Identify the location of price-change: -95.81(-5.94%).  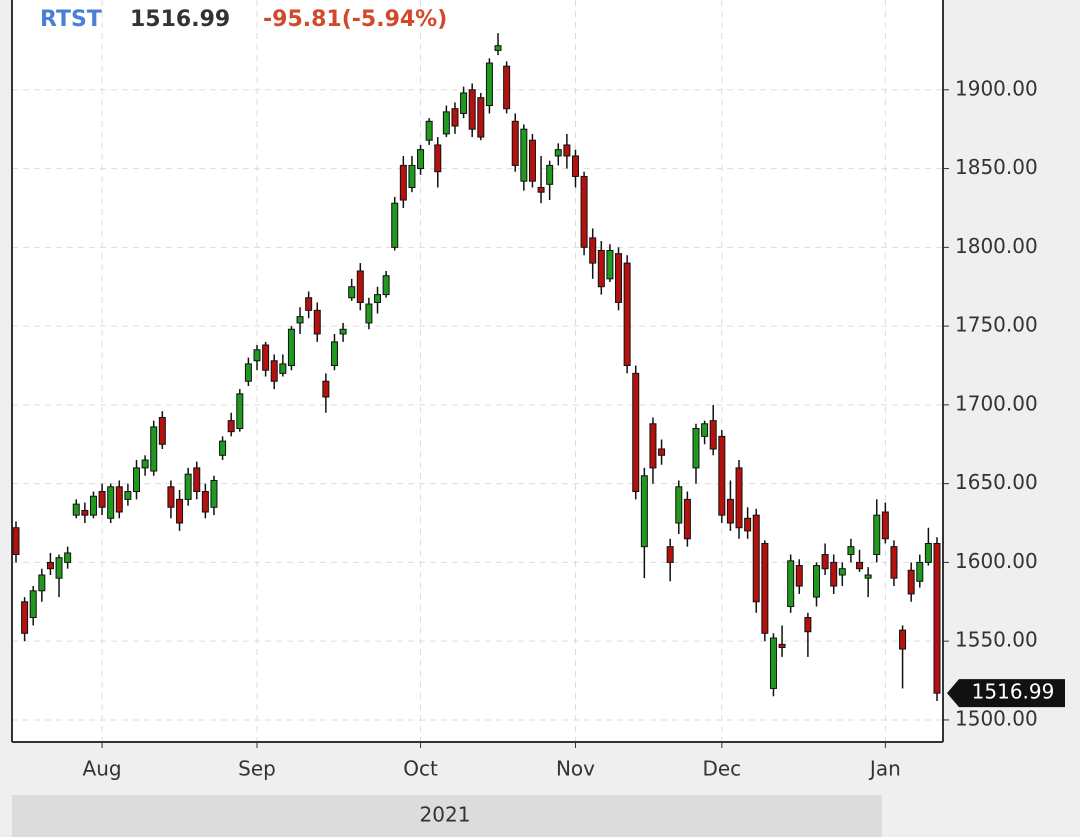
(355, 19).